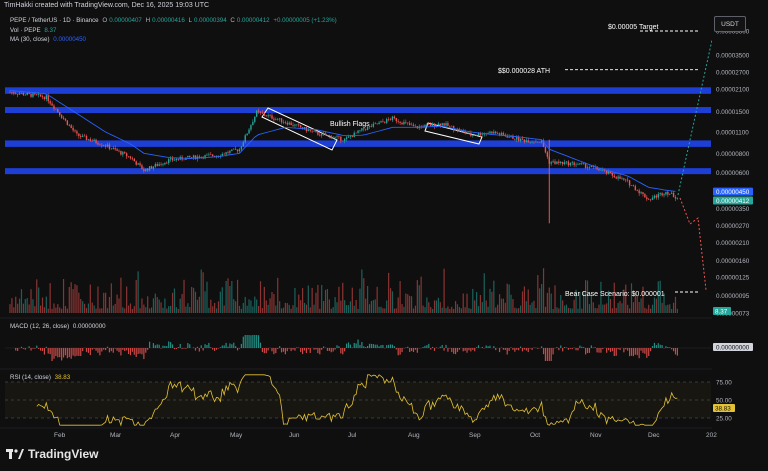  What do you see at coordinates (730, 24) in the screenshot?
I see `currency-button: USDT` at bounding box center [730, 24].